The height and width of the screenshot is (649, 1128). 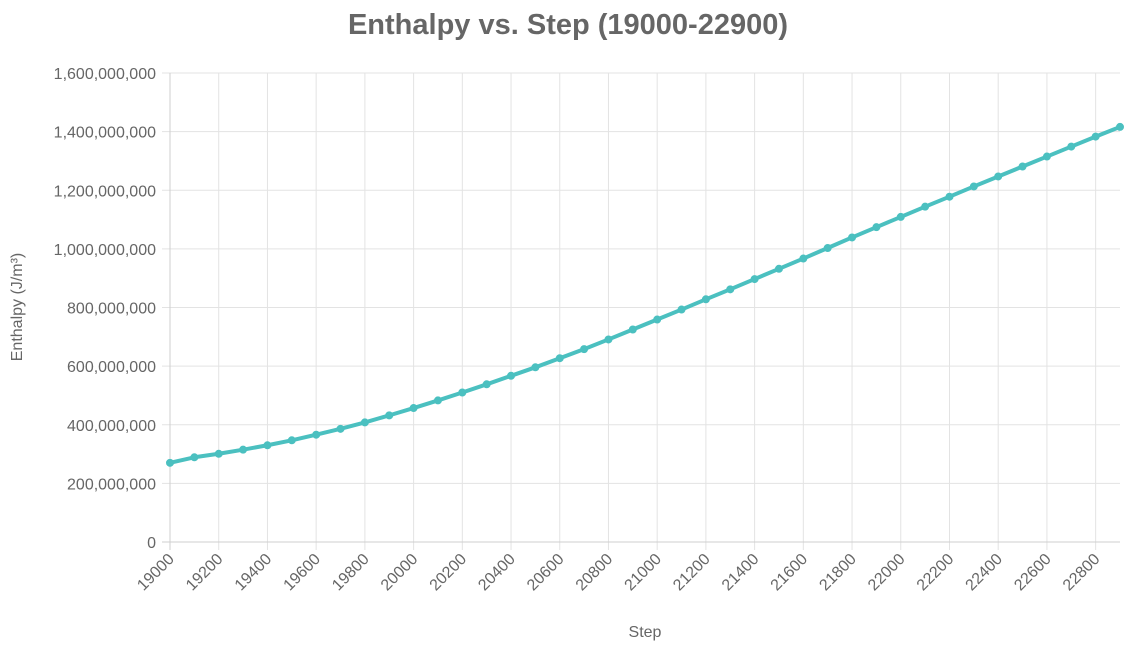 What do you see at coordinates (302, 573) in the screenshot?
I see `x-tick-label: 19600` at bounding box center [302, 573].